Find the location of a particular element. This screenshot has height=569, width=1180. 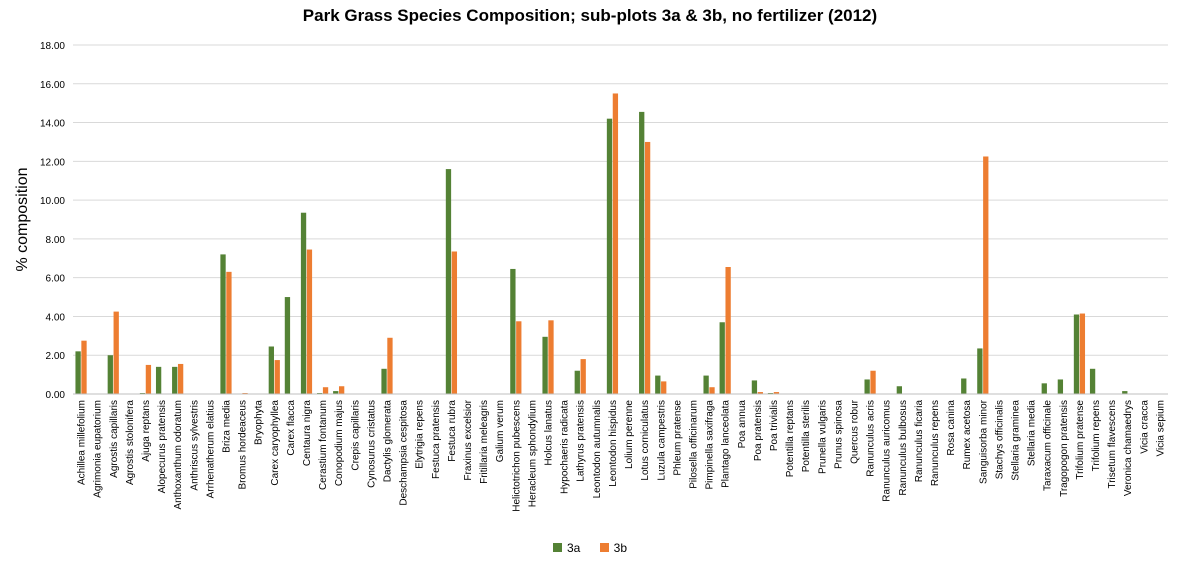

x-tick-label: Agrostis stolonifera is located at coordinates (130, 442).